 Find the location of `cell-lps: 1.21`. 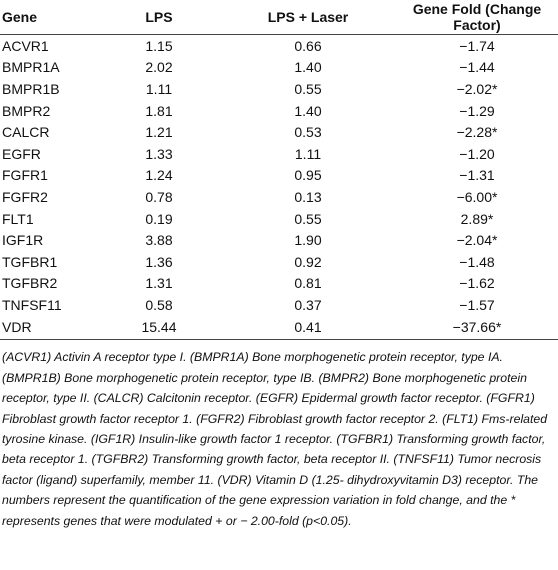

cell-lps: 1.21 is located at coordinates (159, 132).